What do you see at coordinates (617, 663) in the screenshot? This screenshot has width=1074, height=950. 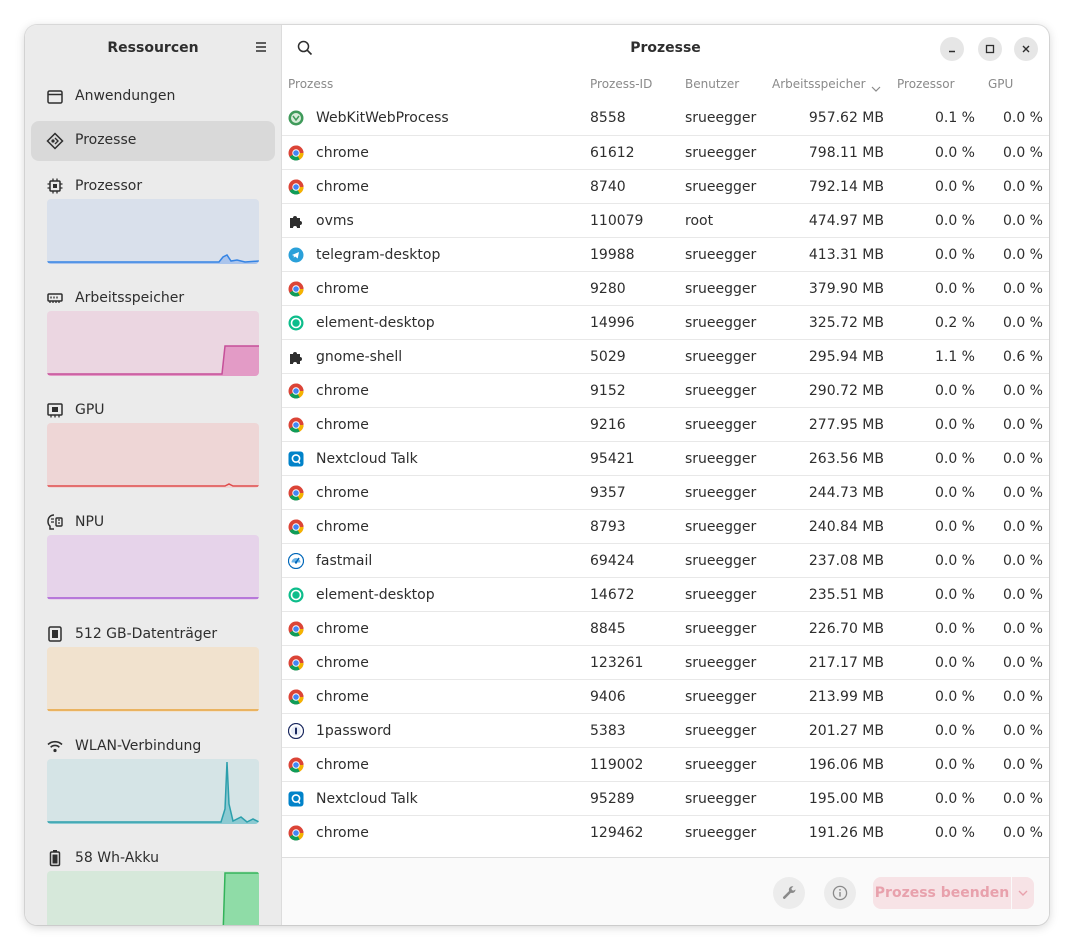 I see `process-pid: 123261` at bounding box center [617, 663].